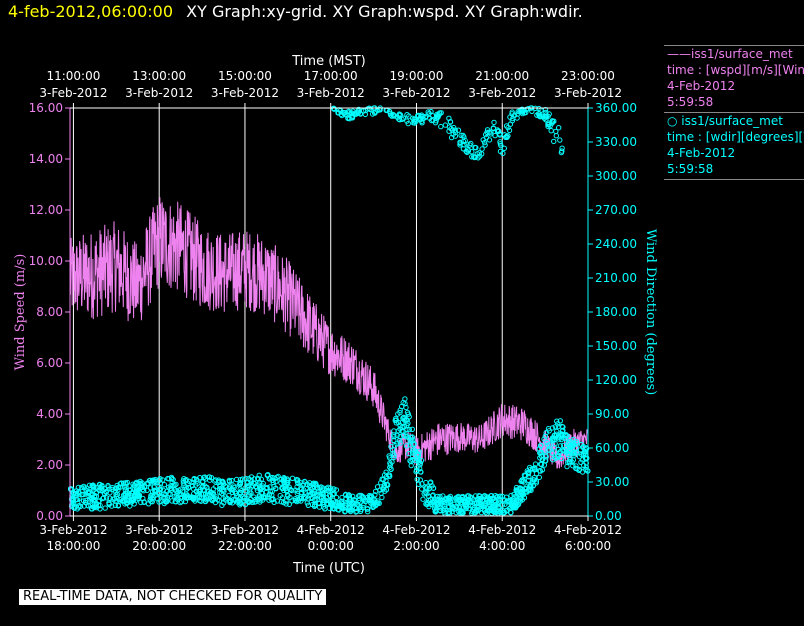  I want to click on legend-wdir-variable: time : [wdir][degrees][Wind Direction], so click(735, 137).